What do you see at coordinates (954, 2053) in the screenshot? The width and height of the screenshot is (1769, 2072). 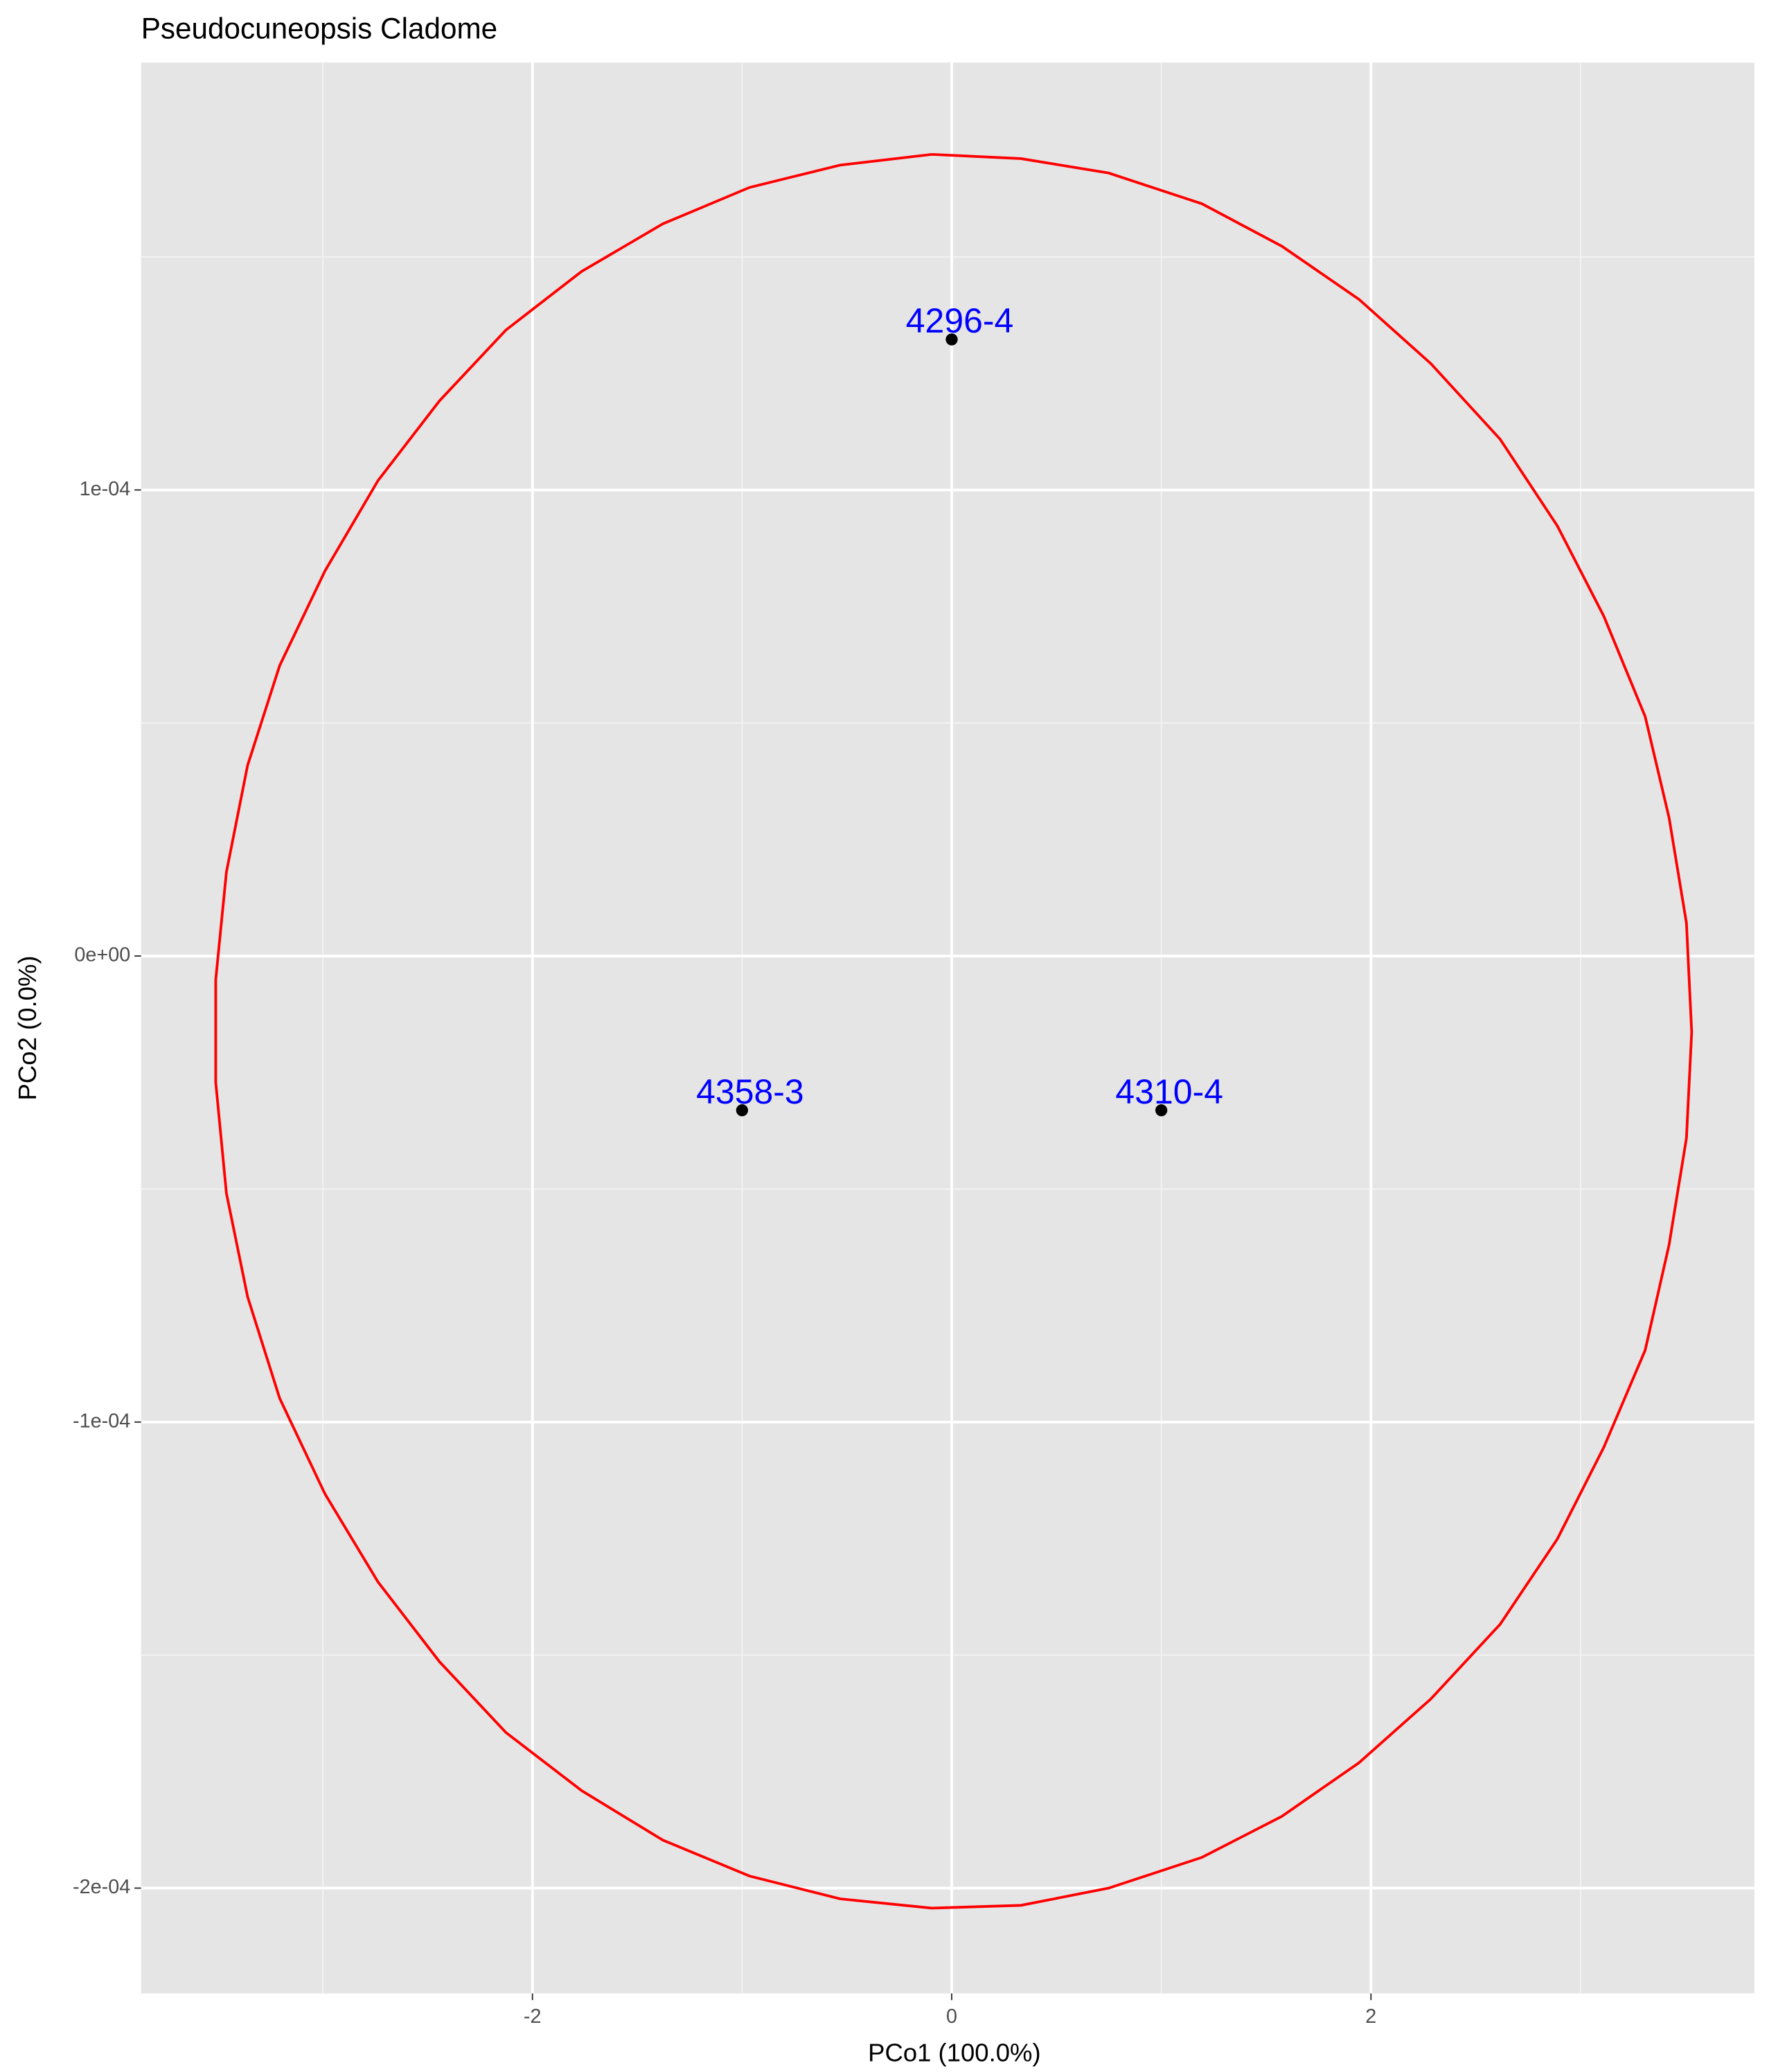 I see `x-axis-label: PCo1 (100.0%)` at bounding box center [954, 2053].